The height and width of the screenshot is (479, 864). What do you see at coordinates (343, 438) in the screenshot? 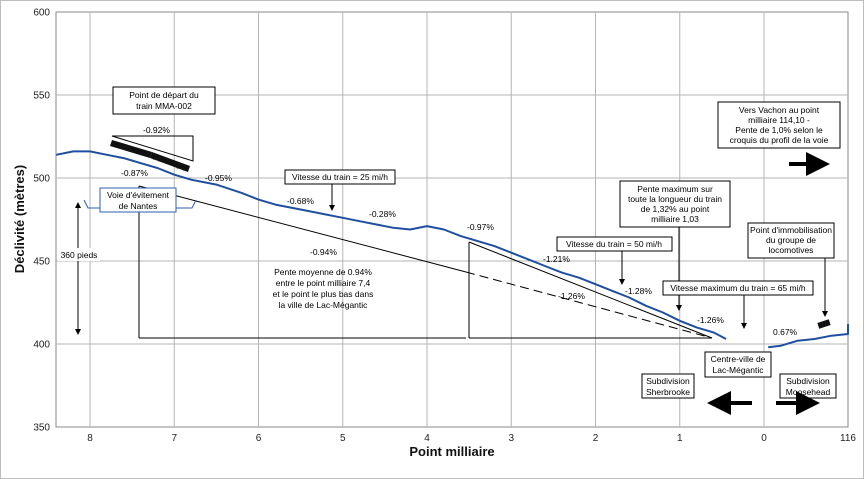
I see `x-tick-label: 5` at bounding box center [343, 438].